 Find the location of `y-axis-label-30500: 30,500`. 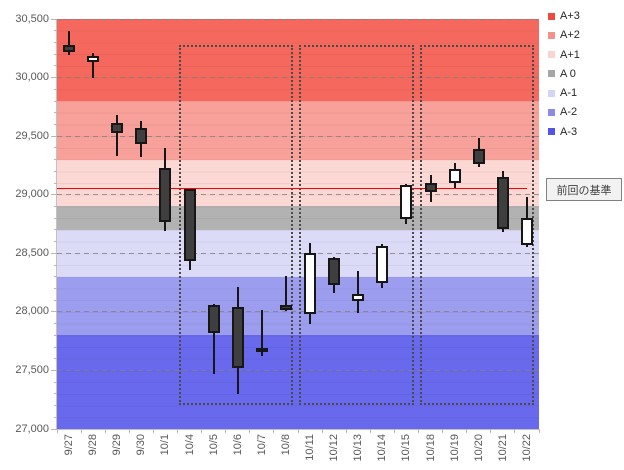

y-axis-label-30500: 30,500 is located at coordinates (32, 18).